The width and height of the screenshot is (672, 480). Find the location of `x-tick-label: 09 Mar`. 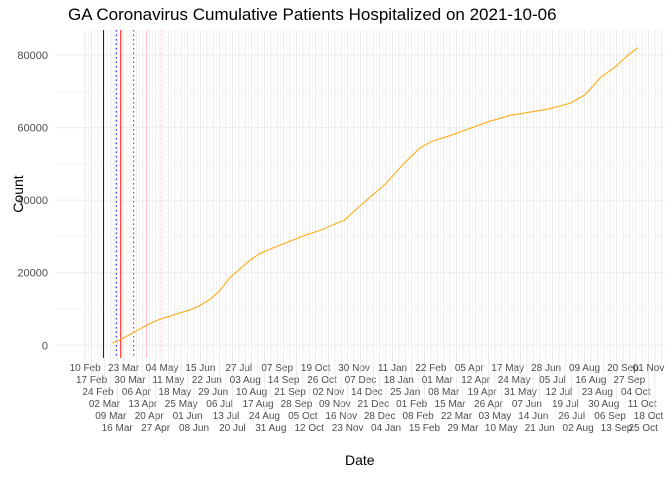

x-tick-label: 09 Mar is located at coordinates (111, 416).